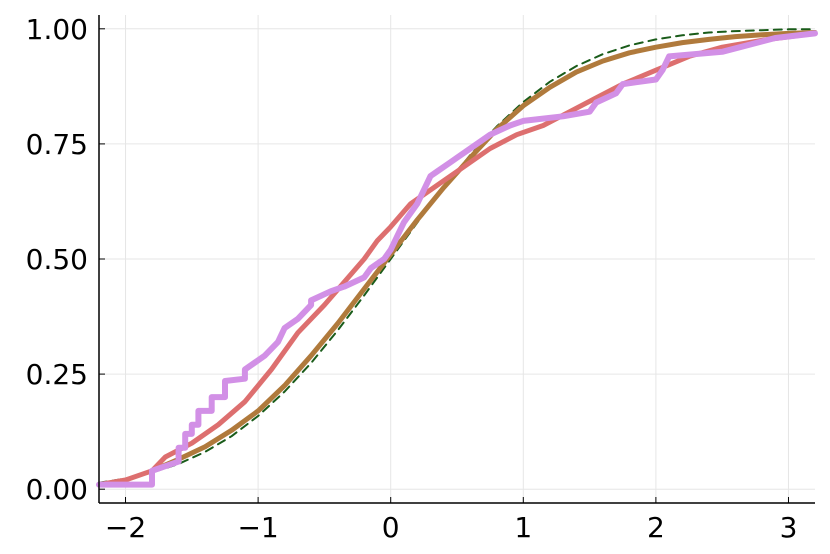 This screenshot has height=554, width=830. What do you see at coordinates (523, 527) in the screenshot?
I see `x-tick-label-3: 1` at bounding box center [523, 527].